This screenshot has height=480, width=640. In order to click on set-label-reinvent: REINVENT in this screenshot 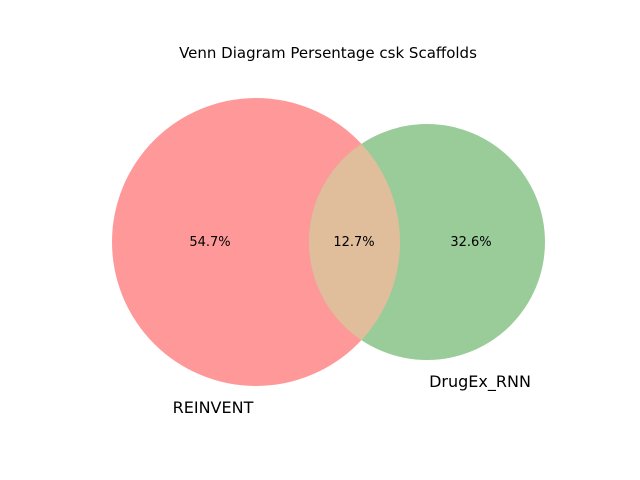, I will do `click(213, 407)`.